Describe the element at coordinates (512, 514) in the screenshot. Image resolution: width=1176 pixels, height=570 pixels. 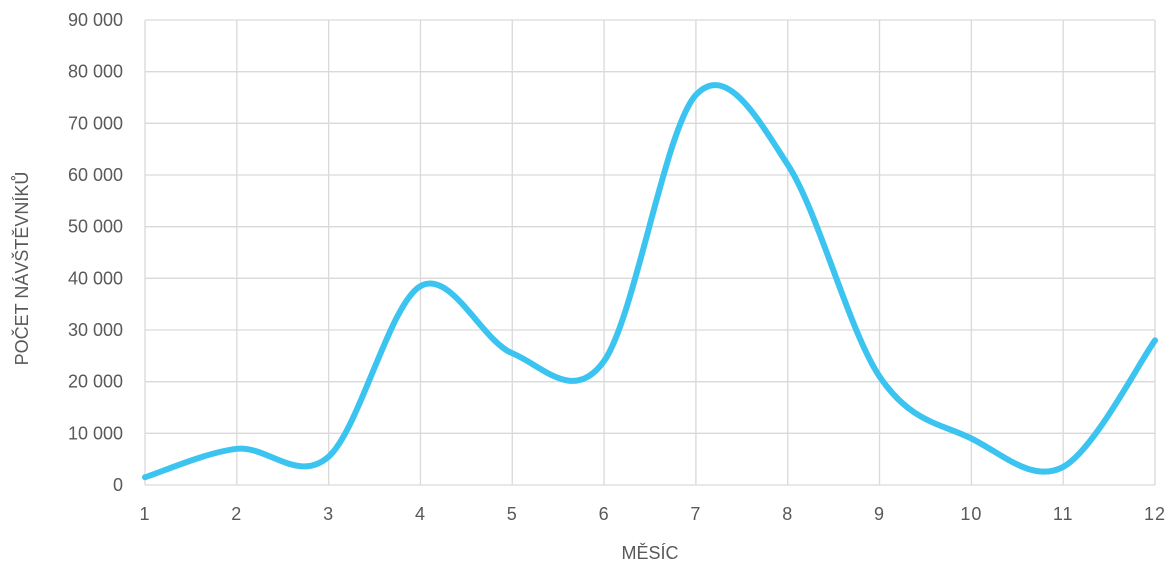
I see `x-tick-label: 5` at that location.